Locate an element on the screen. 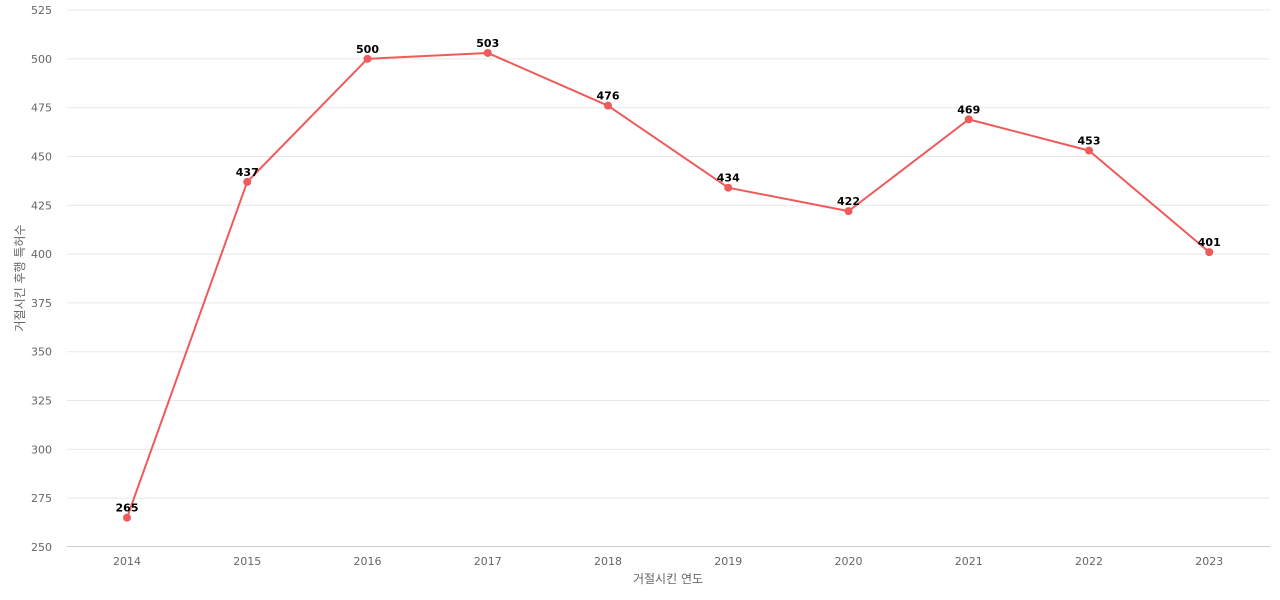 Image resolution: width=1280 pixels, height=600 pixels. data-label: 437 is located at coordinates (247, 172).